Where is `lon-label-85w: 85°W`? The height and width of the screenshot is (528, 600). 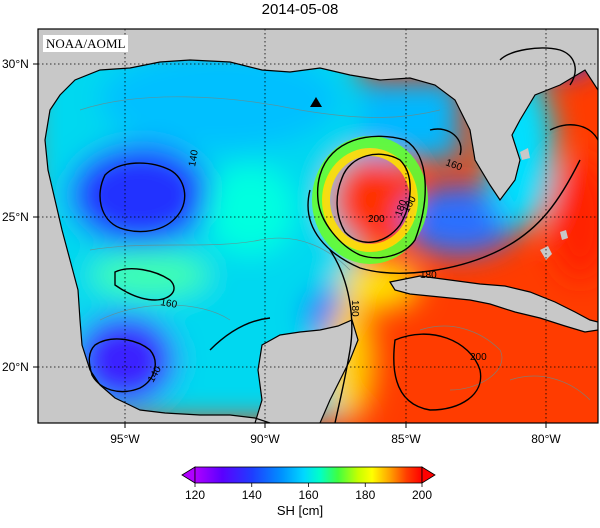 lon-label-85w: 85°W is located at coordinates (406, 439).